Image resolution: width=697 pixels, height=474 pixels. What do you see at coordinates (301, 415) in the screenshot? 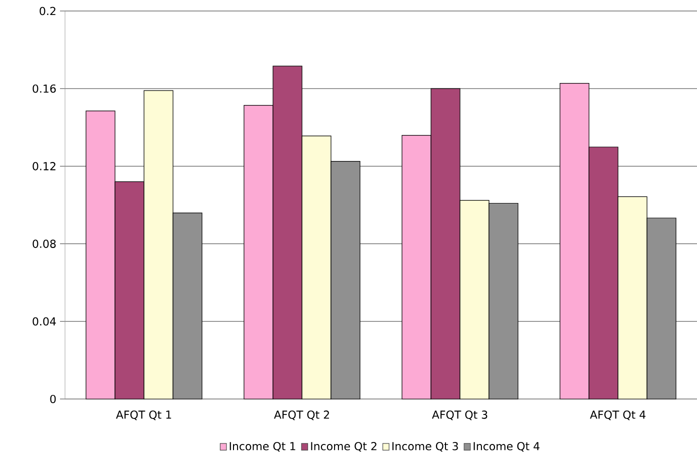
I see `x-tick-label: AFQT Qt 2` at bounding box center [301, 415].